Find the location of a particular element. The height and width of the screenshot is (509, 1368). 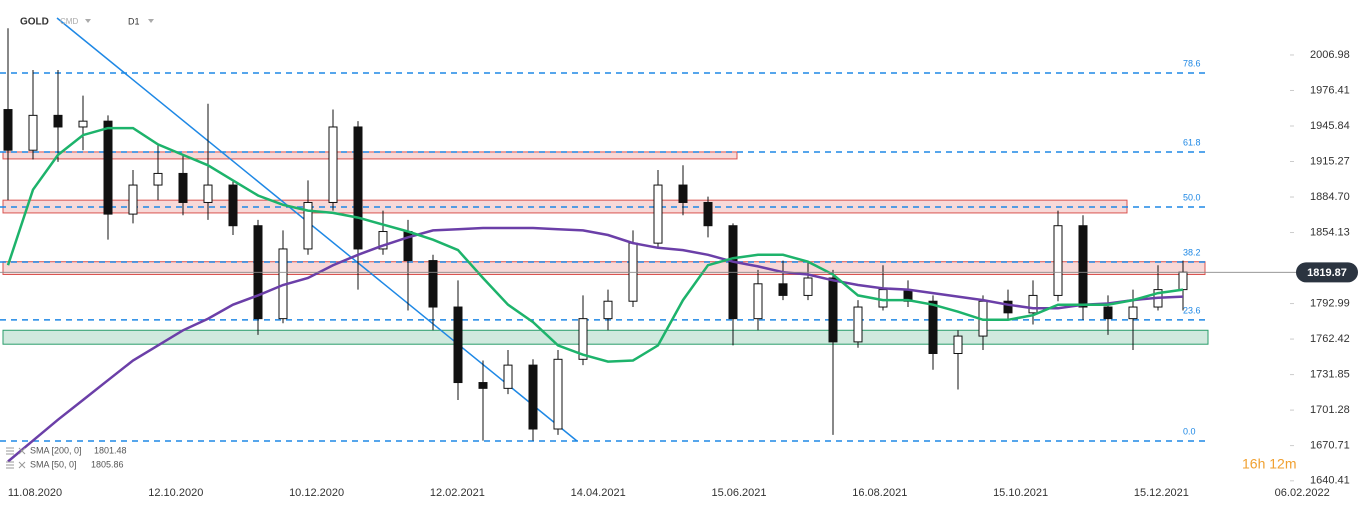

fib-label: 50.0 is located at coordinates (1192, 197).